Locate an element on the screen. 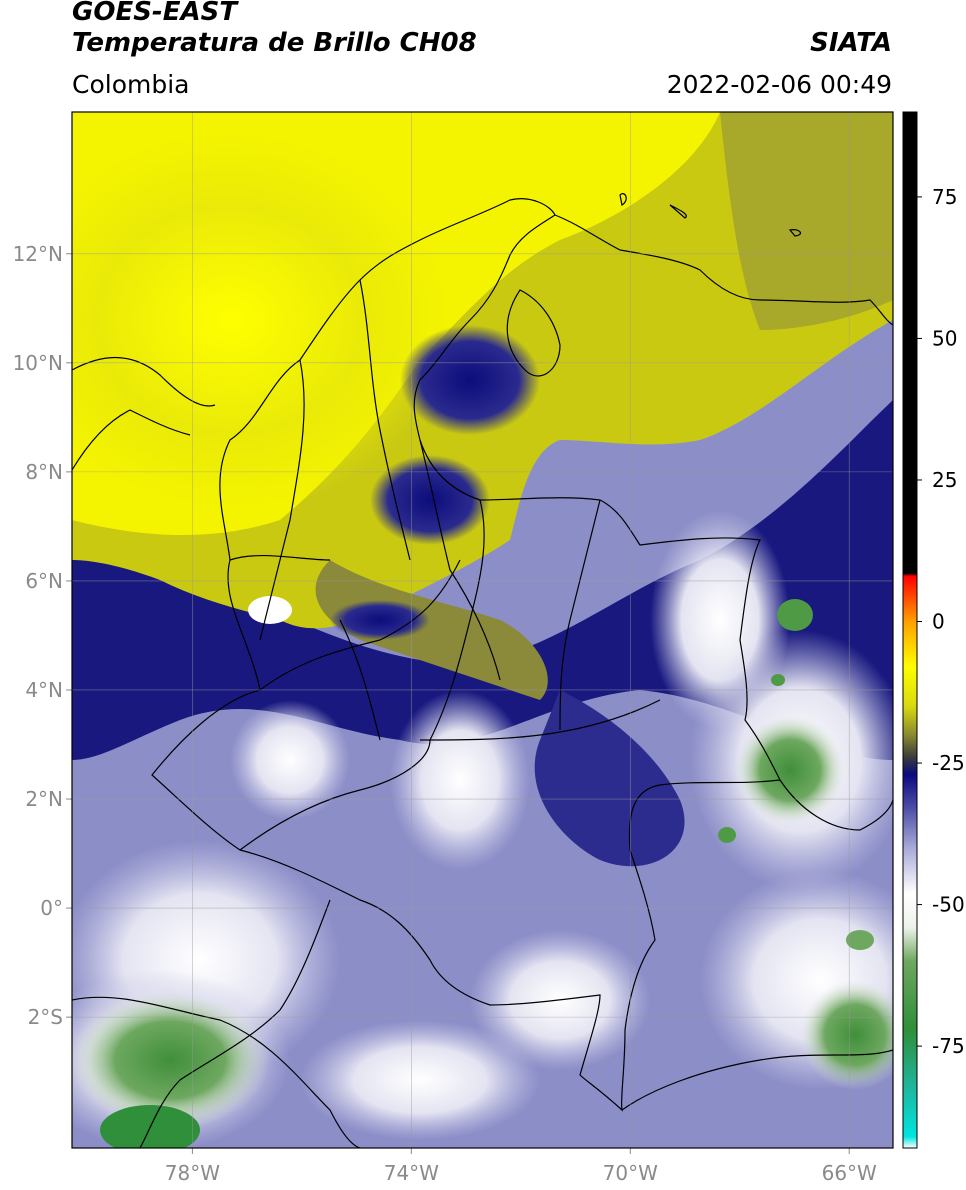 The image size is (966, 1190). islands is located at coordinates (710, 215).